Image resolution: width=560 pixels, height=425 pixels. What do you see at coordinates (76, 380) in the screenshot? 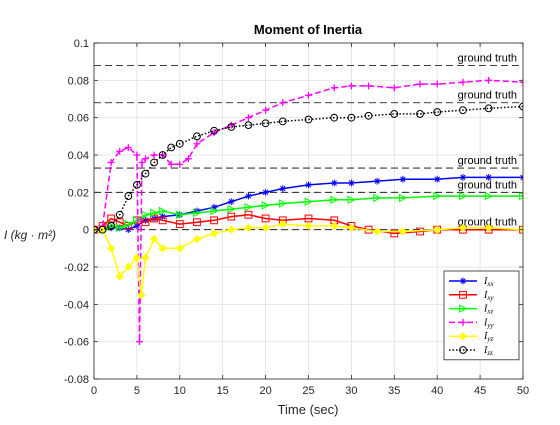
I see `y-tick-label: -0.08` at bounding box center [76, 380].